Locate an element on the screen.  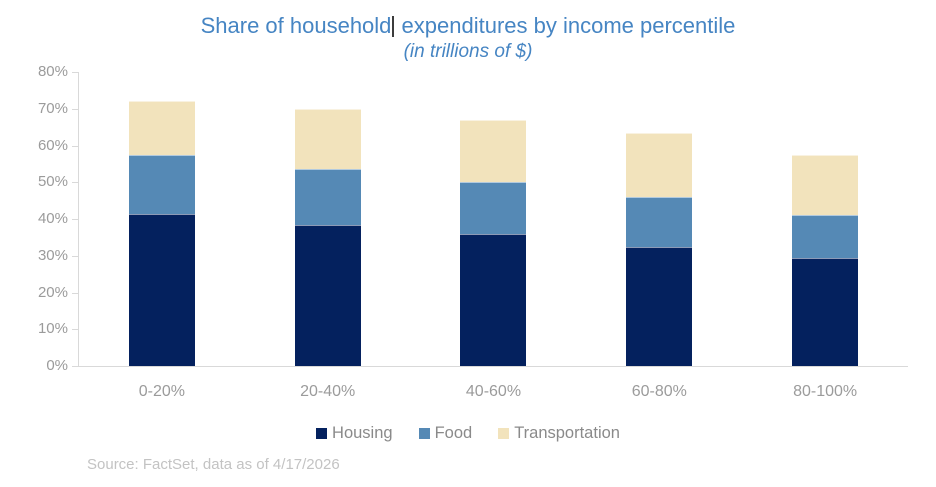
x-axis-label-40-60: 40-60% is located at coordinates (493, 391).